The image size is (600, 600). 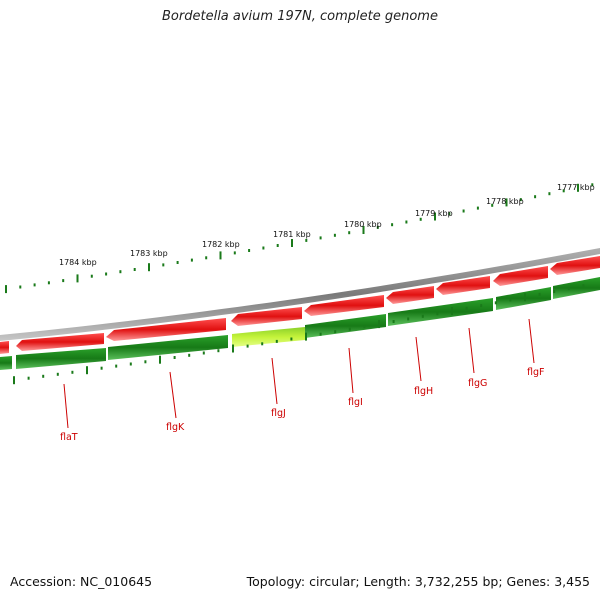 I want to click on gene-forward-flgJ, so click(x=266, y=316).